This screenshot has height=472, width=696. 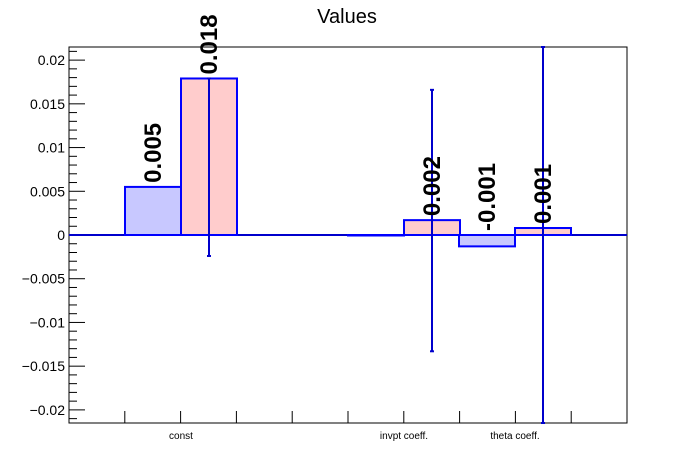 I want to click on data-label: 0.002, so click(x=432, y=186).